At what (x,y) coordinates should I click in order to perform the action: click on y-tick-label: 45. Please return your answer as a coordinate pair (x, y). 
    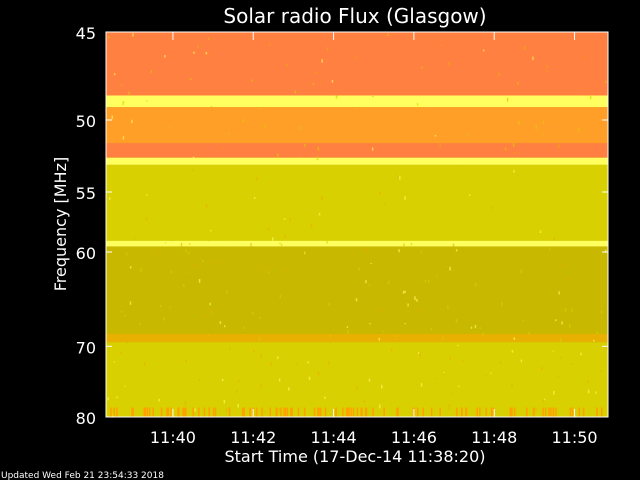
    Looking at the image, I should click on (86, 33).